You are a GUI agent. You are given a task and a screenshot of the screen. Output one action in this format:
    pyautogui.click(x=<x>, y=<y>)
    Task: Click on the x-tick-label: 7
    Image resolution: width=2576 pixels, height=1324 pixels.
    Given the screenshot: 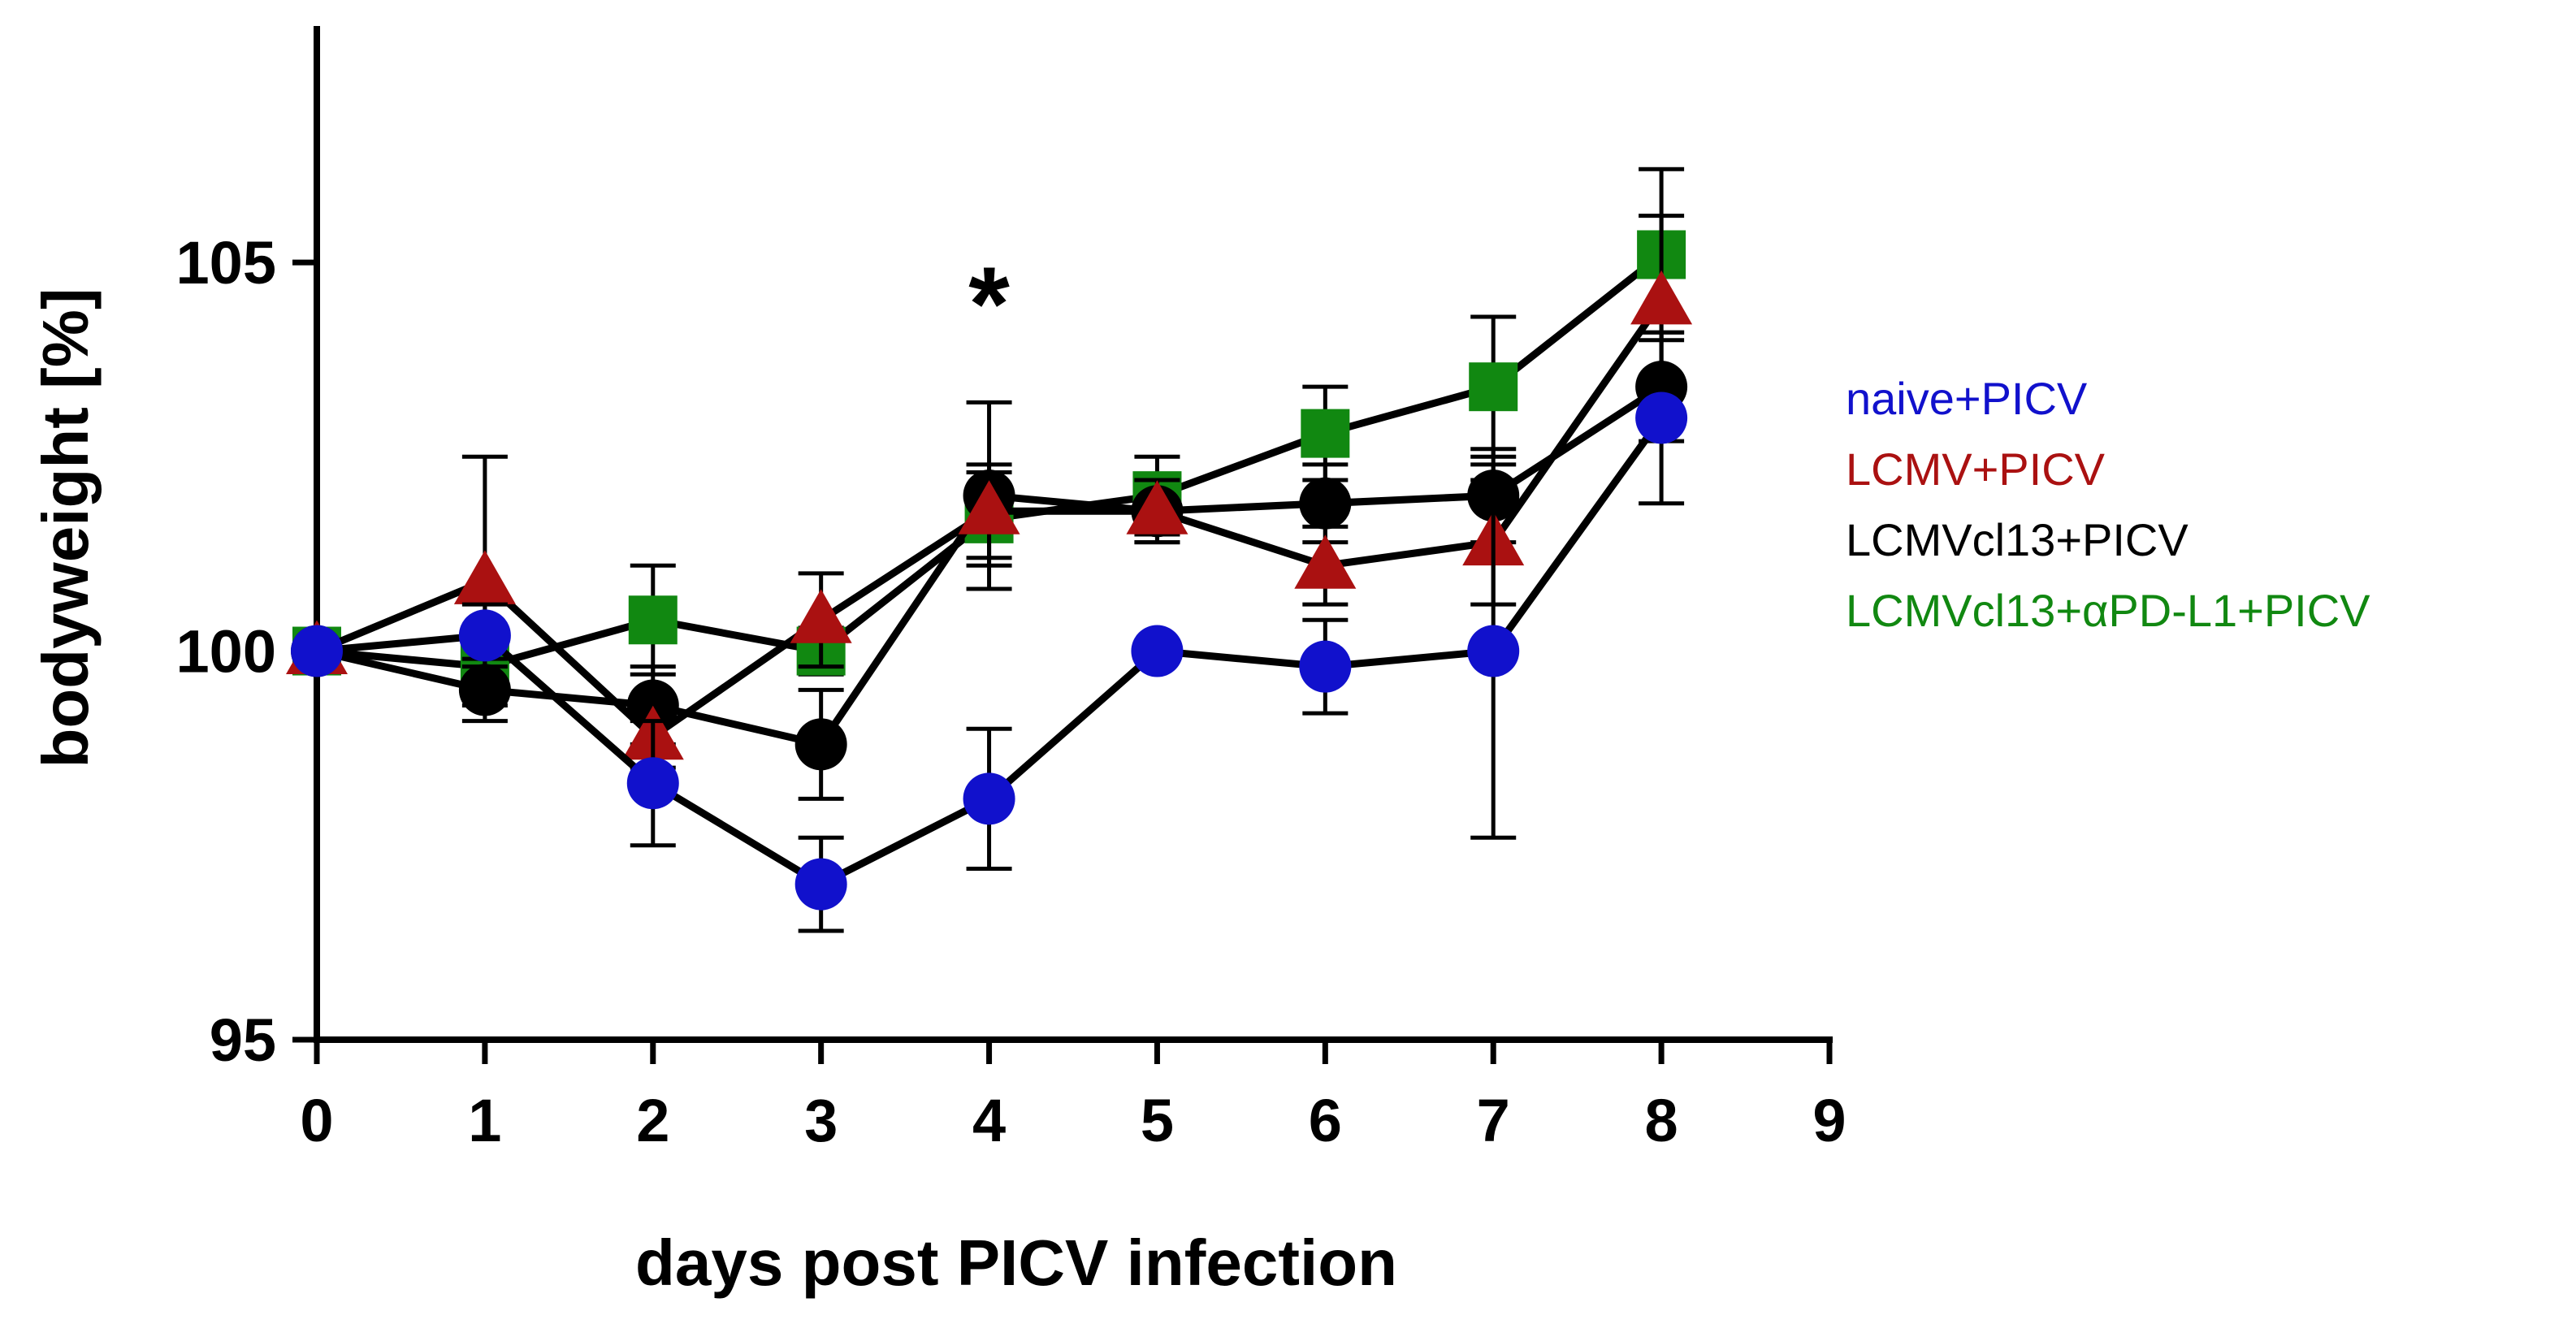 What is the action you would take?
    pyautogui.click(x=1493, y=1120)
    